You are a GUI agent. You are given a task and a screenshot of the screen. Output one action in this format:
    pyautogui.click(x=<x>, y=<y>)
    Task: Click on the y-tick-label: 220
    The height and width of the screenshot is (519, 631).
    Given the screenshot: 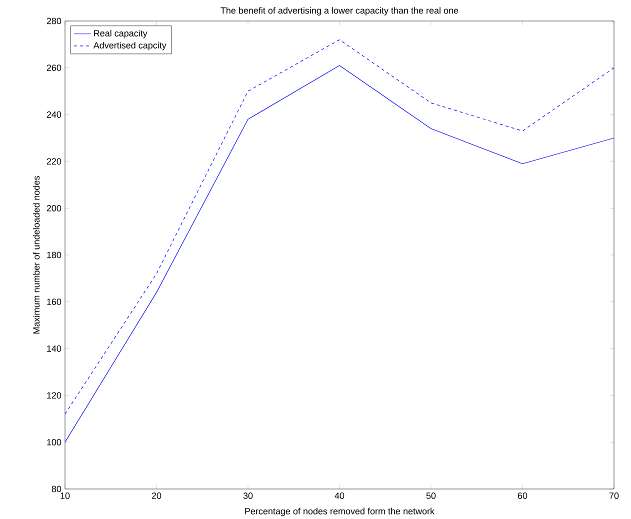 What is the action you would take?
    pyautogui.click(x=54, y=161)
    